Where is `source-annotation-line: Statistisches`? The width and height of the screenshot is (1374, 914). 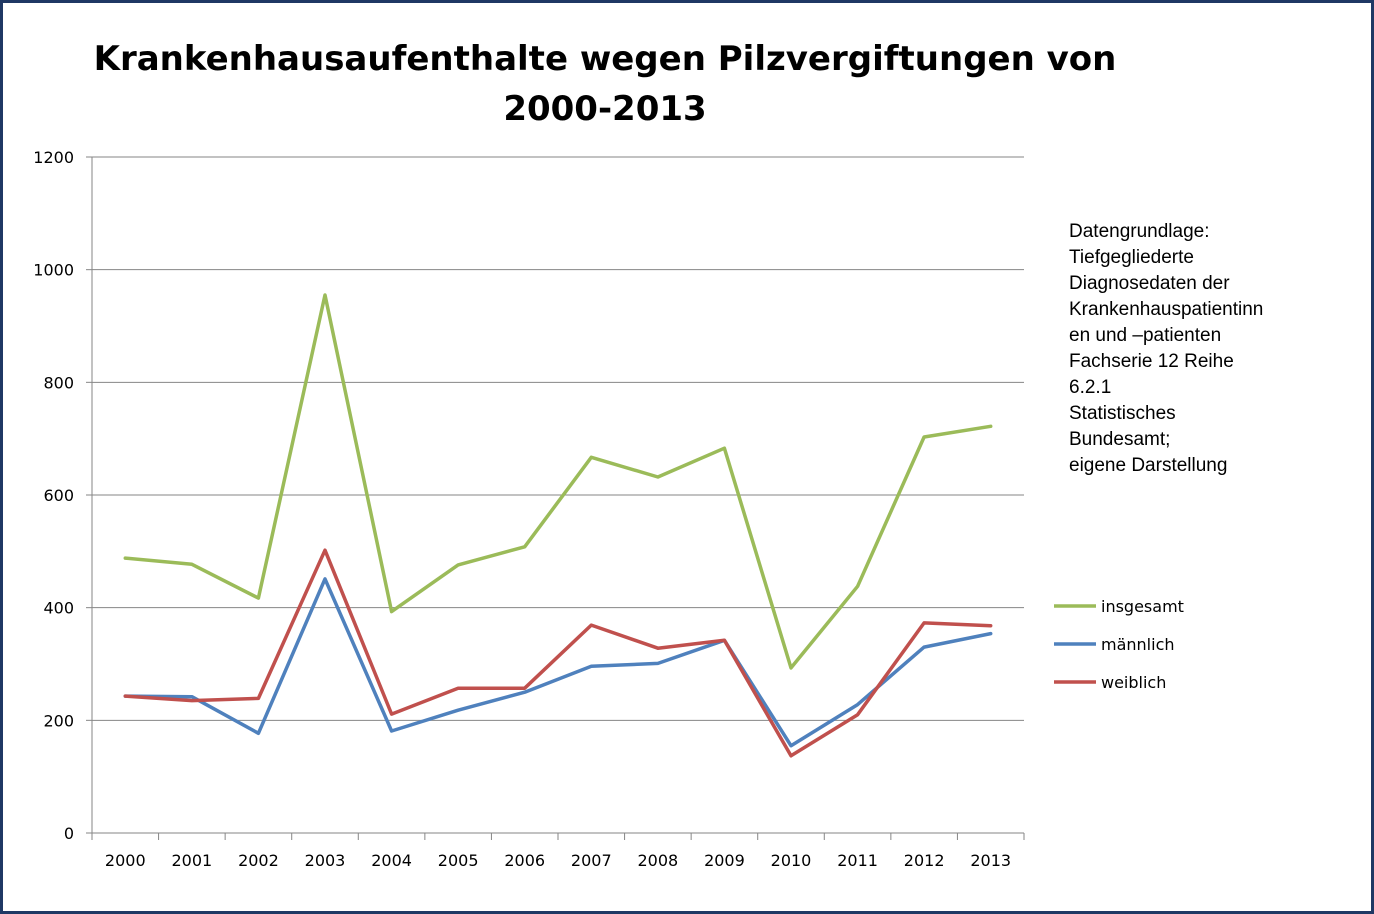 source-annotation-line: Statistisches is located at coordinates (1122, 413).